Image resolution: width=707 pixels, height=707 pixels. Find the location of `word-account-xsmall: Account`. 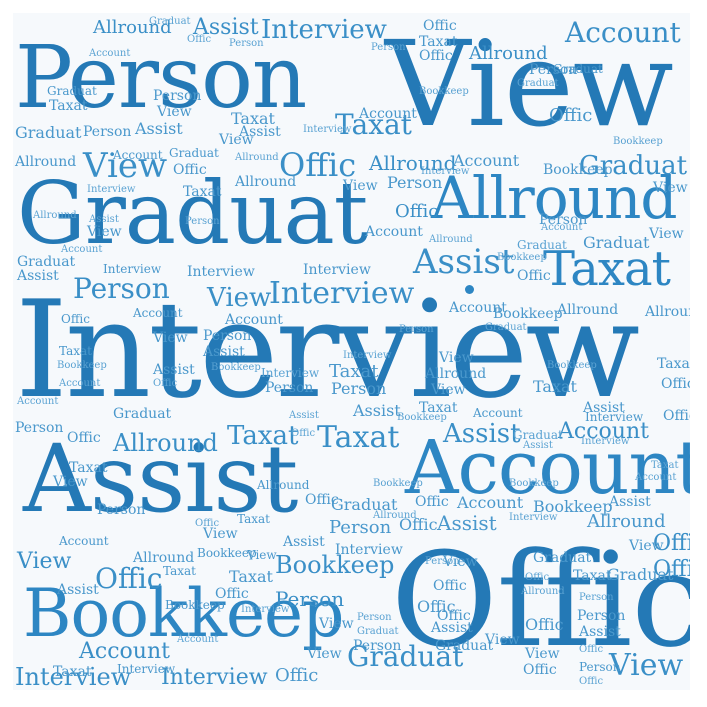

word-account-xsmall: Account is located at coordinates (562, 227).